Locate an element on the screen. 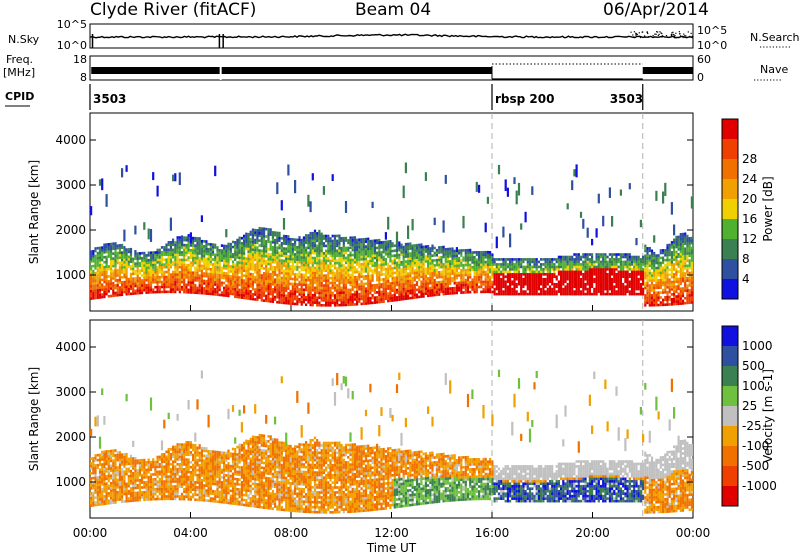  nsky-series-line is located at coordinates (391, 36).